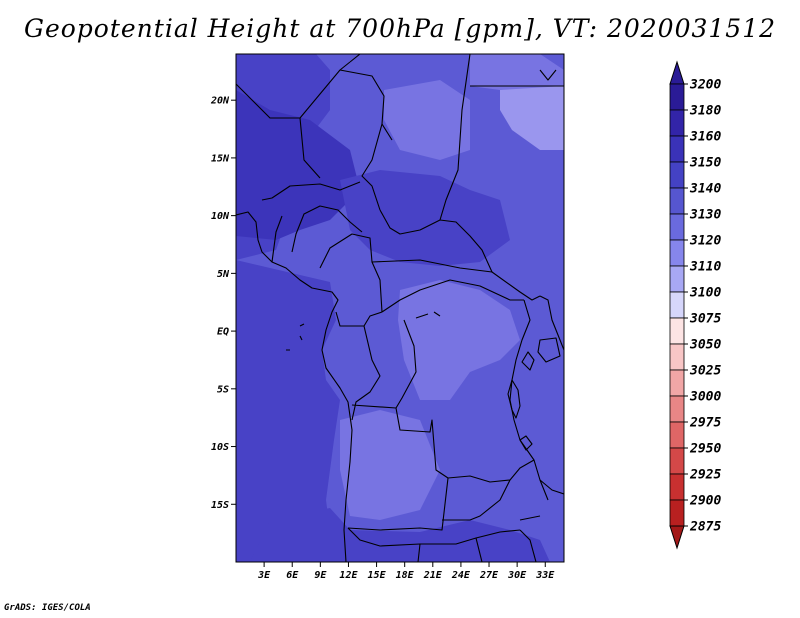  I want to click on lon-tick-label: 24E, so click(461, 575).